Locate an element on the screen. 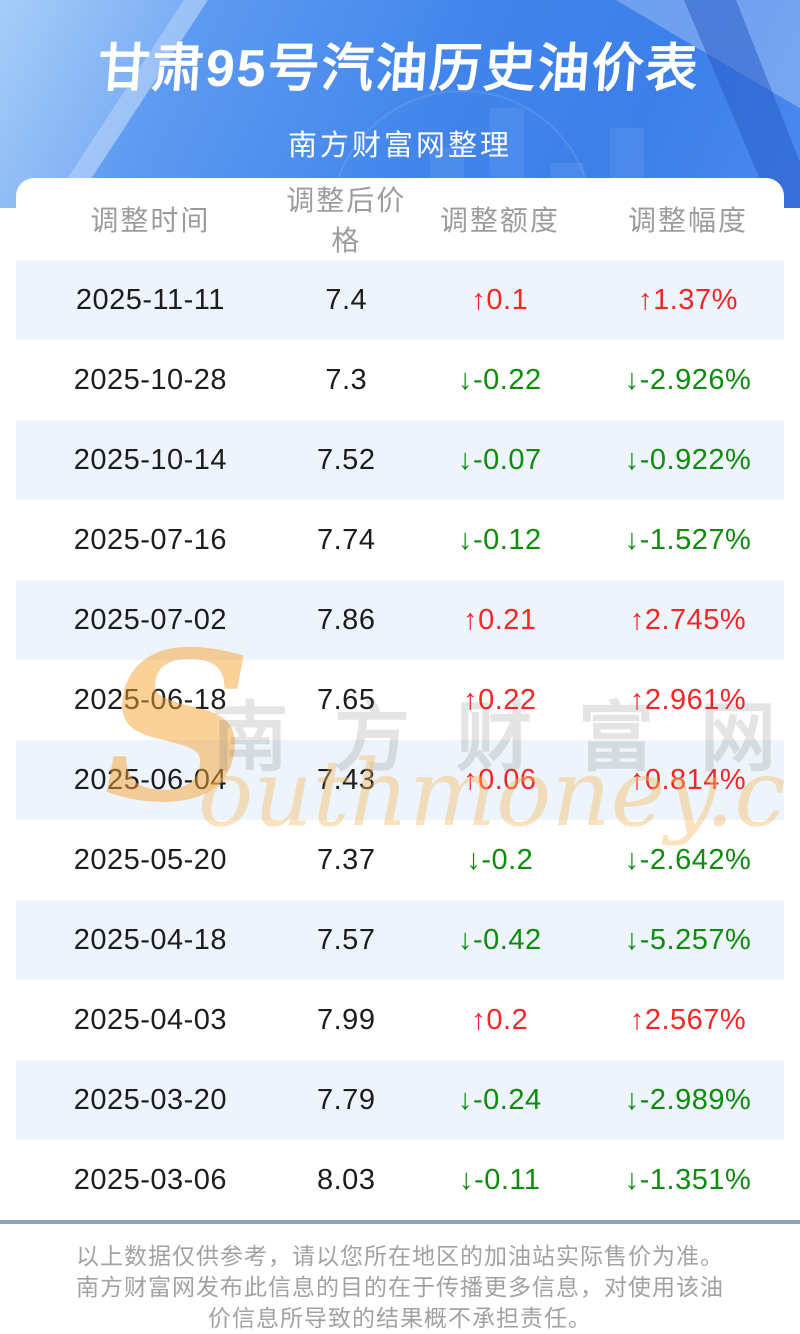 This screenshot has width=800, height=1334. table-row: 2025-11-11 7.4 ↑0.1 ↑1.37% is located at coordinates (400, 300).